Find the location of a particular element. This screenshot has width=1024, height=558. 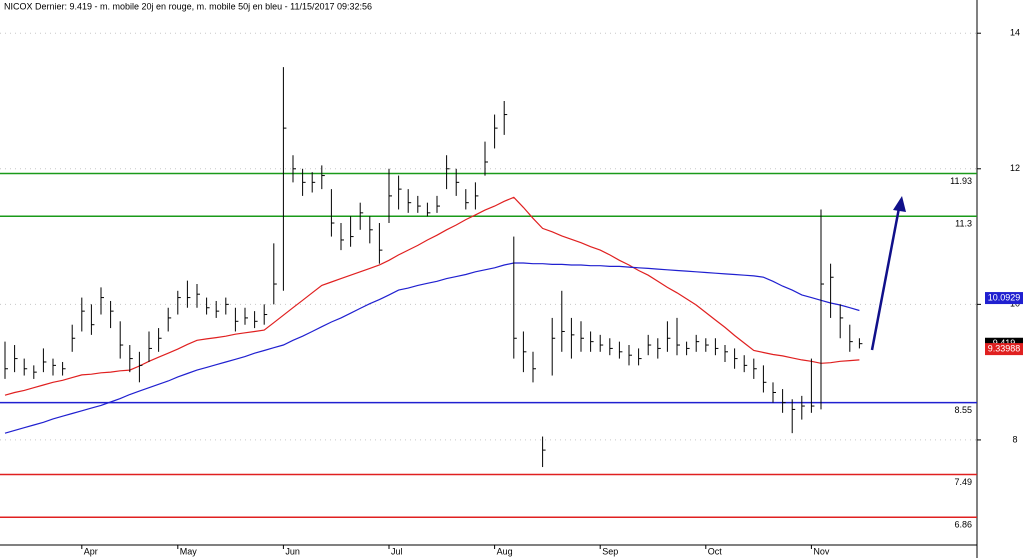

y-tick-label: 12 is located at coordinates (1015, 168).